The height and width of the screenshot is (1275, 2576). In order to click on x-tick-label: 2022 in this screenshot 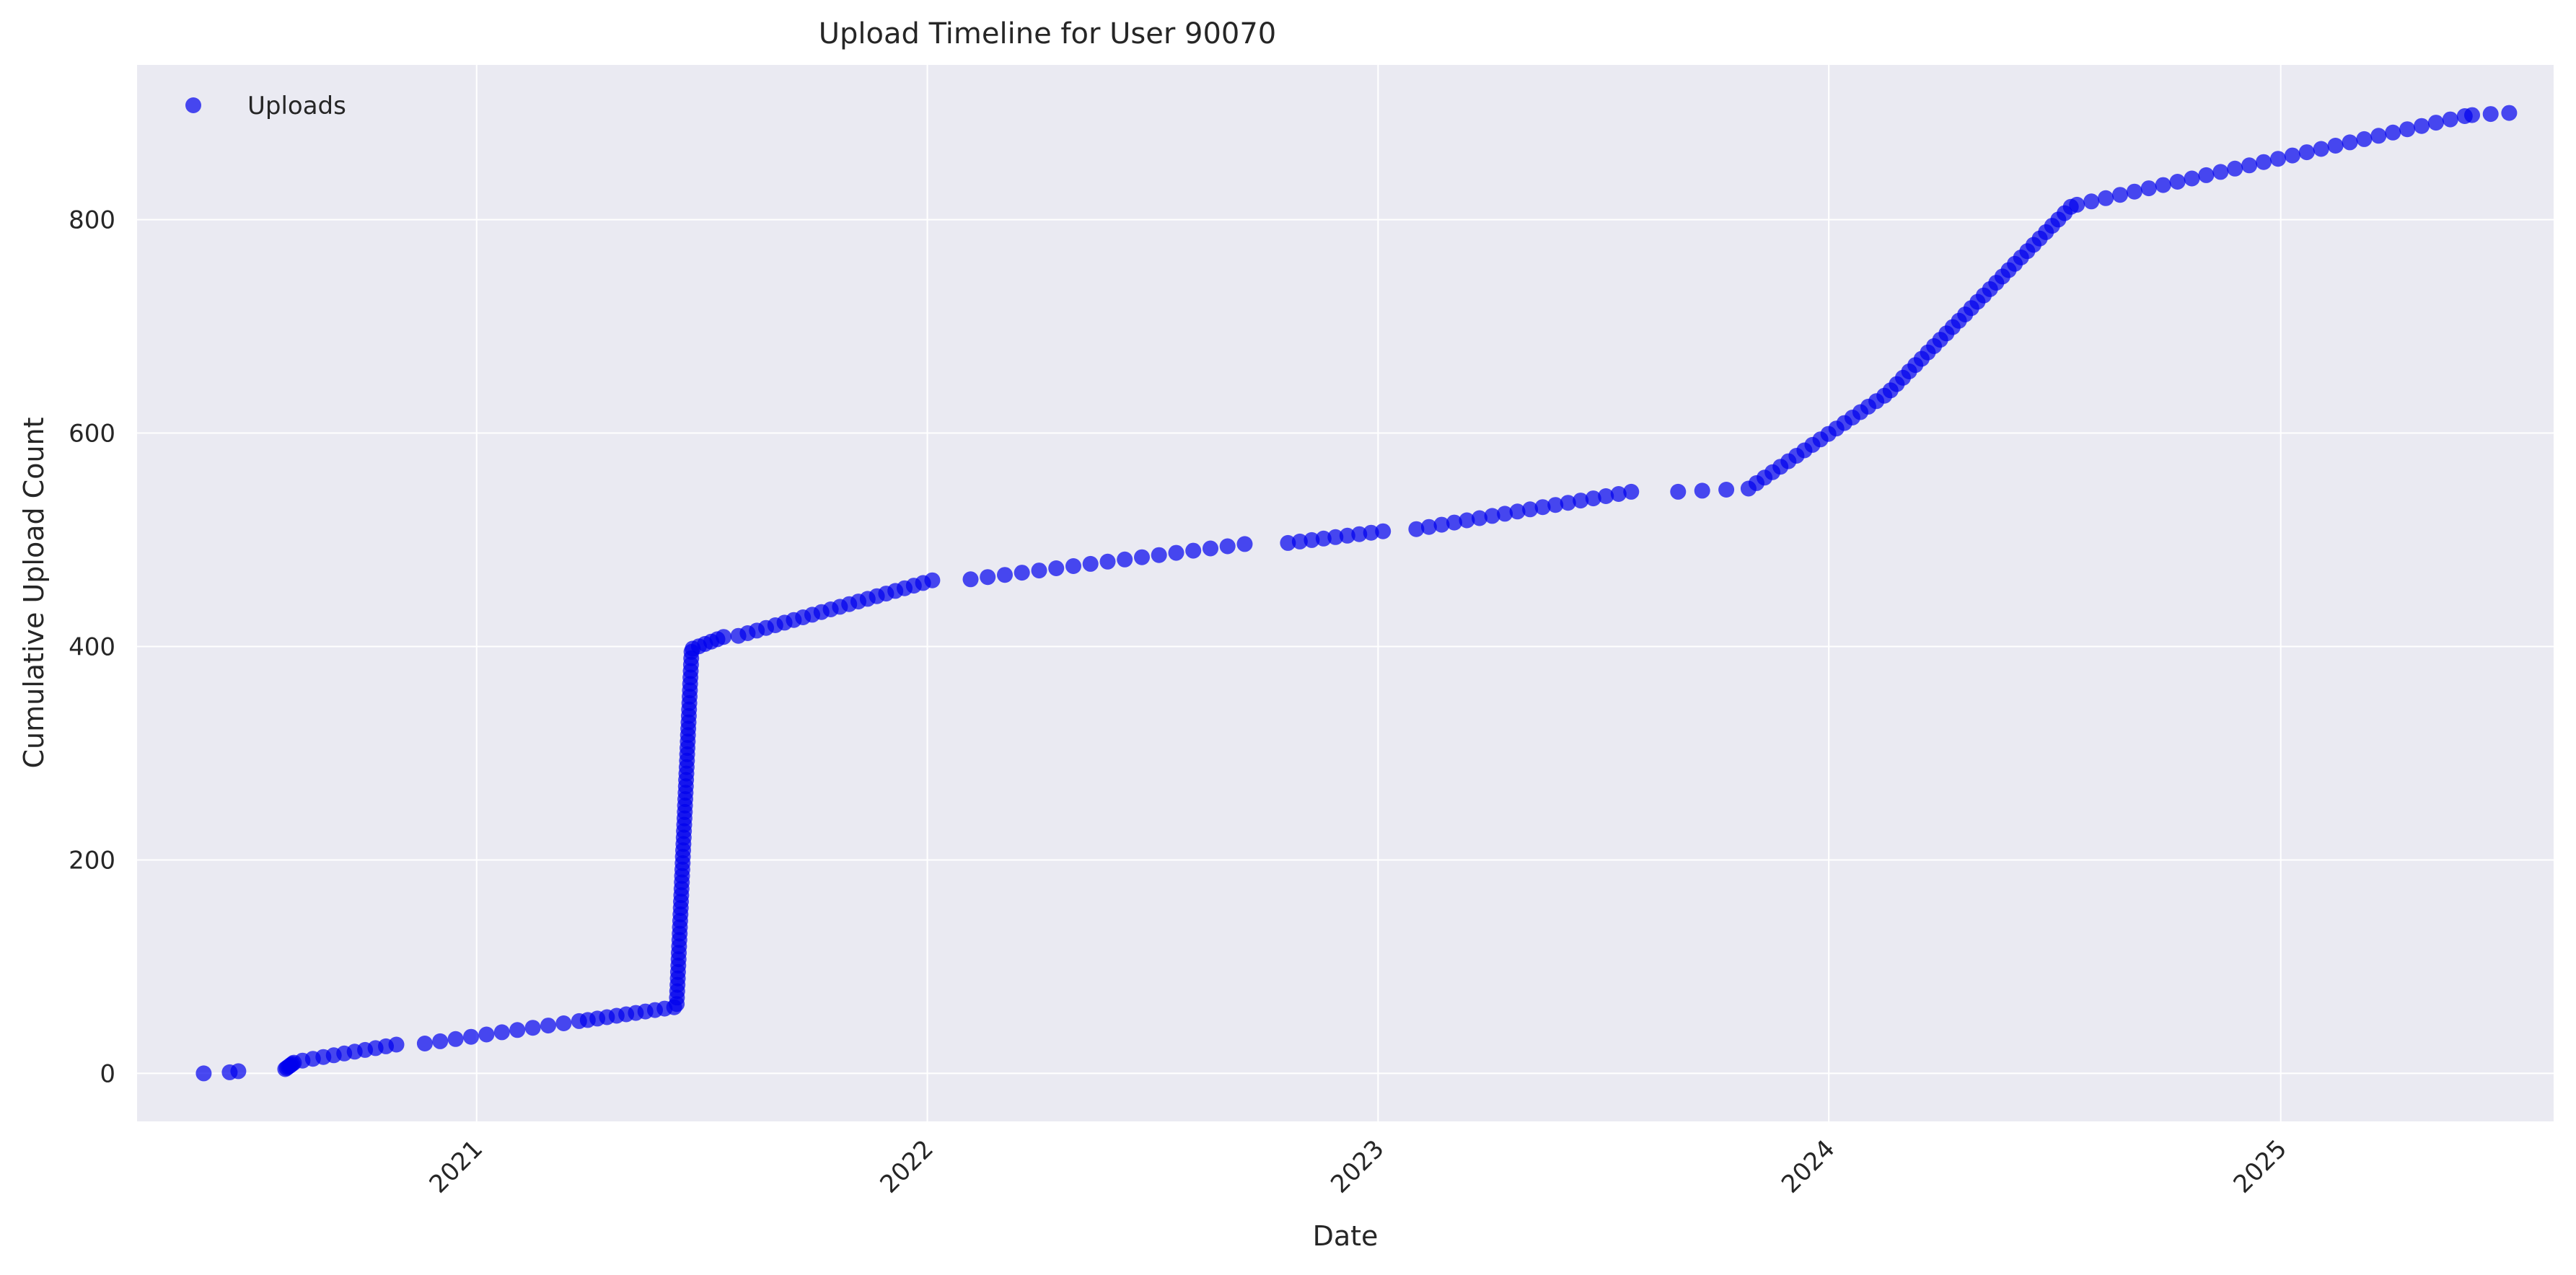, I will do `click(906, 1166)`.